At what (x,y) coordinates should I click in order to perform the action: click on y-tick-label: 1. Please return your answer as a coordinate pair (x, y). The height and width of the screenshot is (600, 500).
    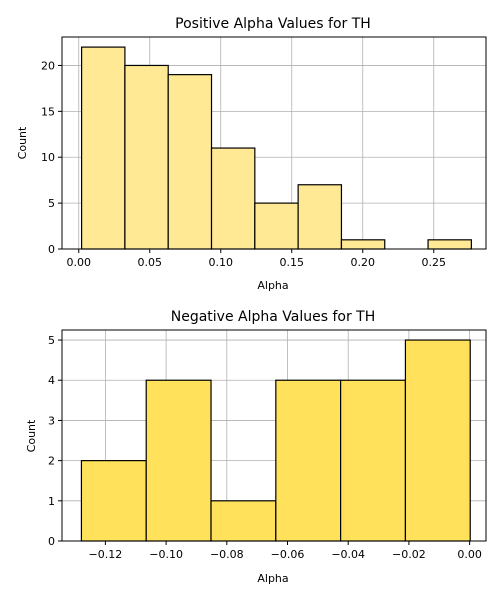
    Looking at the image, I should click on (51, 501).